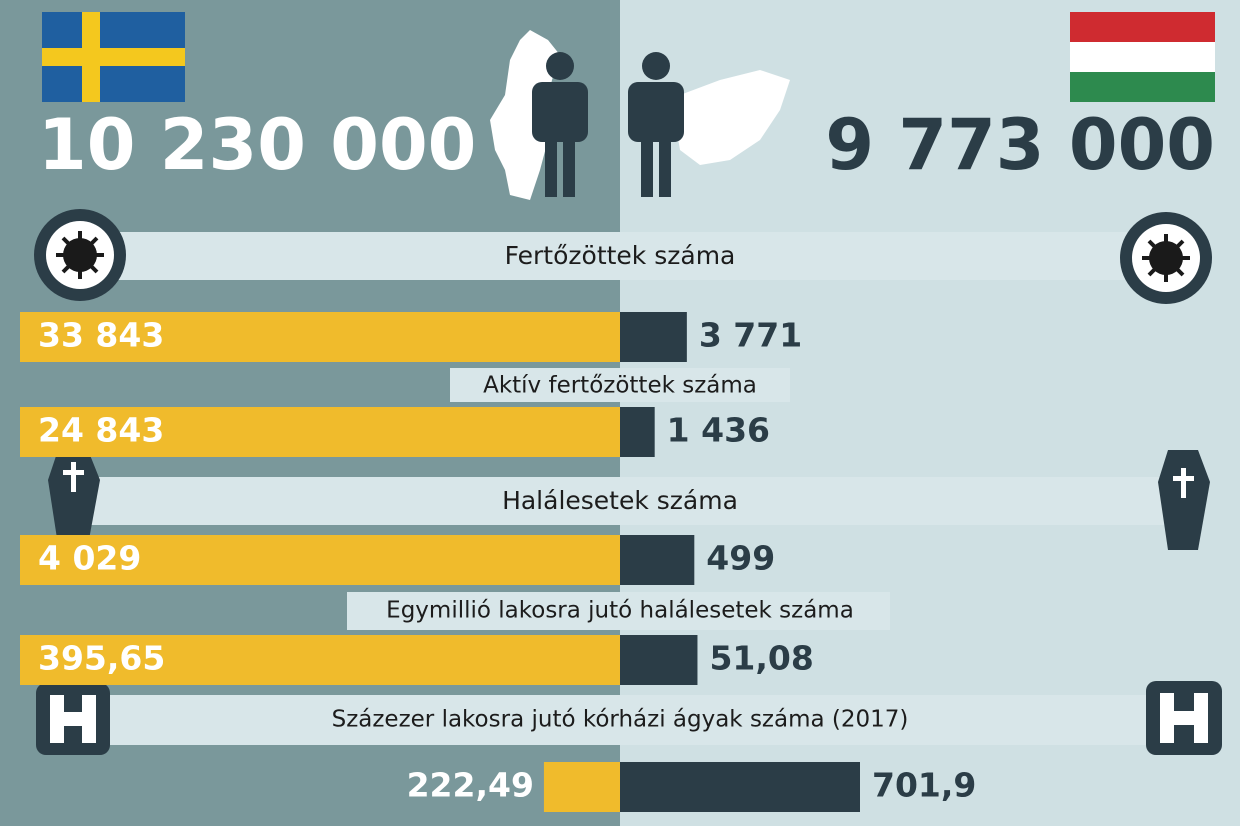 The image size is (1240, 826). Describe the element at coordinates (761, 658) in the screenshot. I see `value-label: 51,08` at that location.